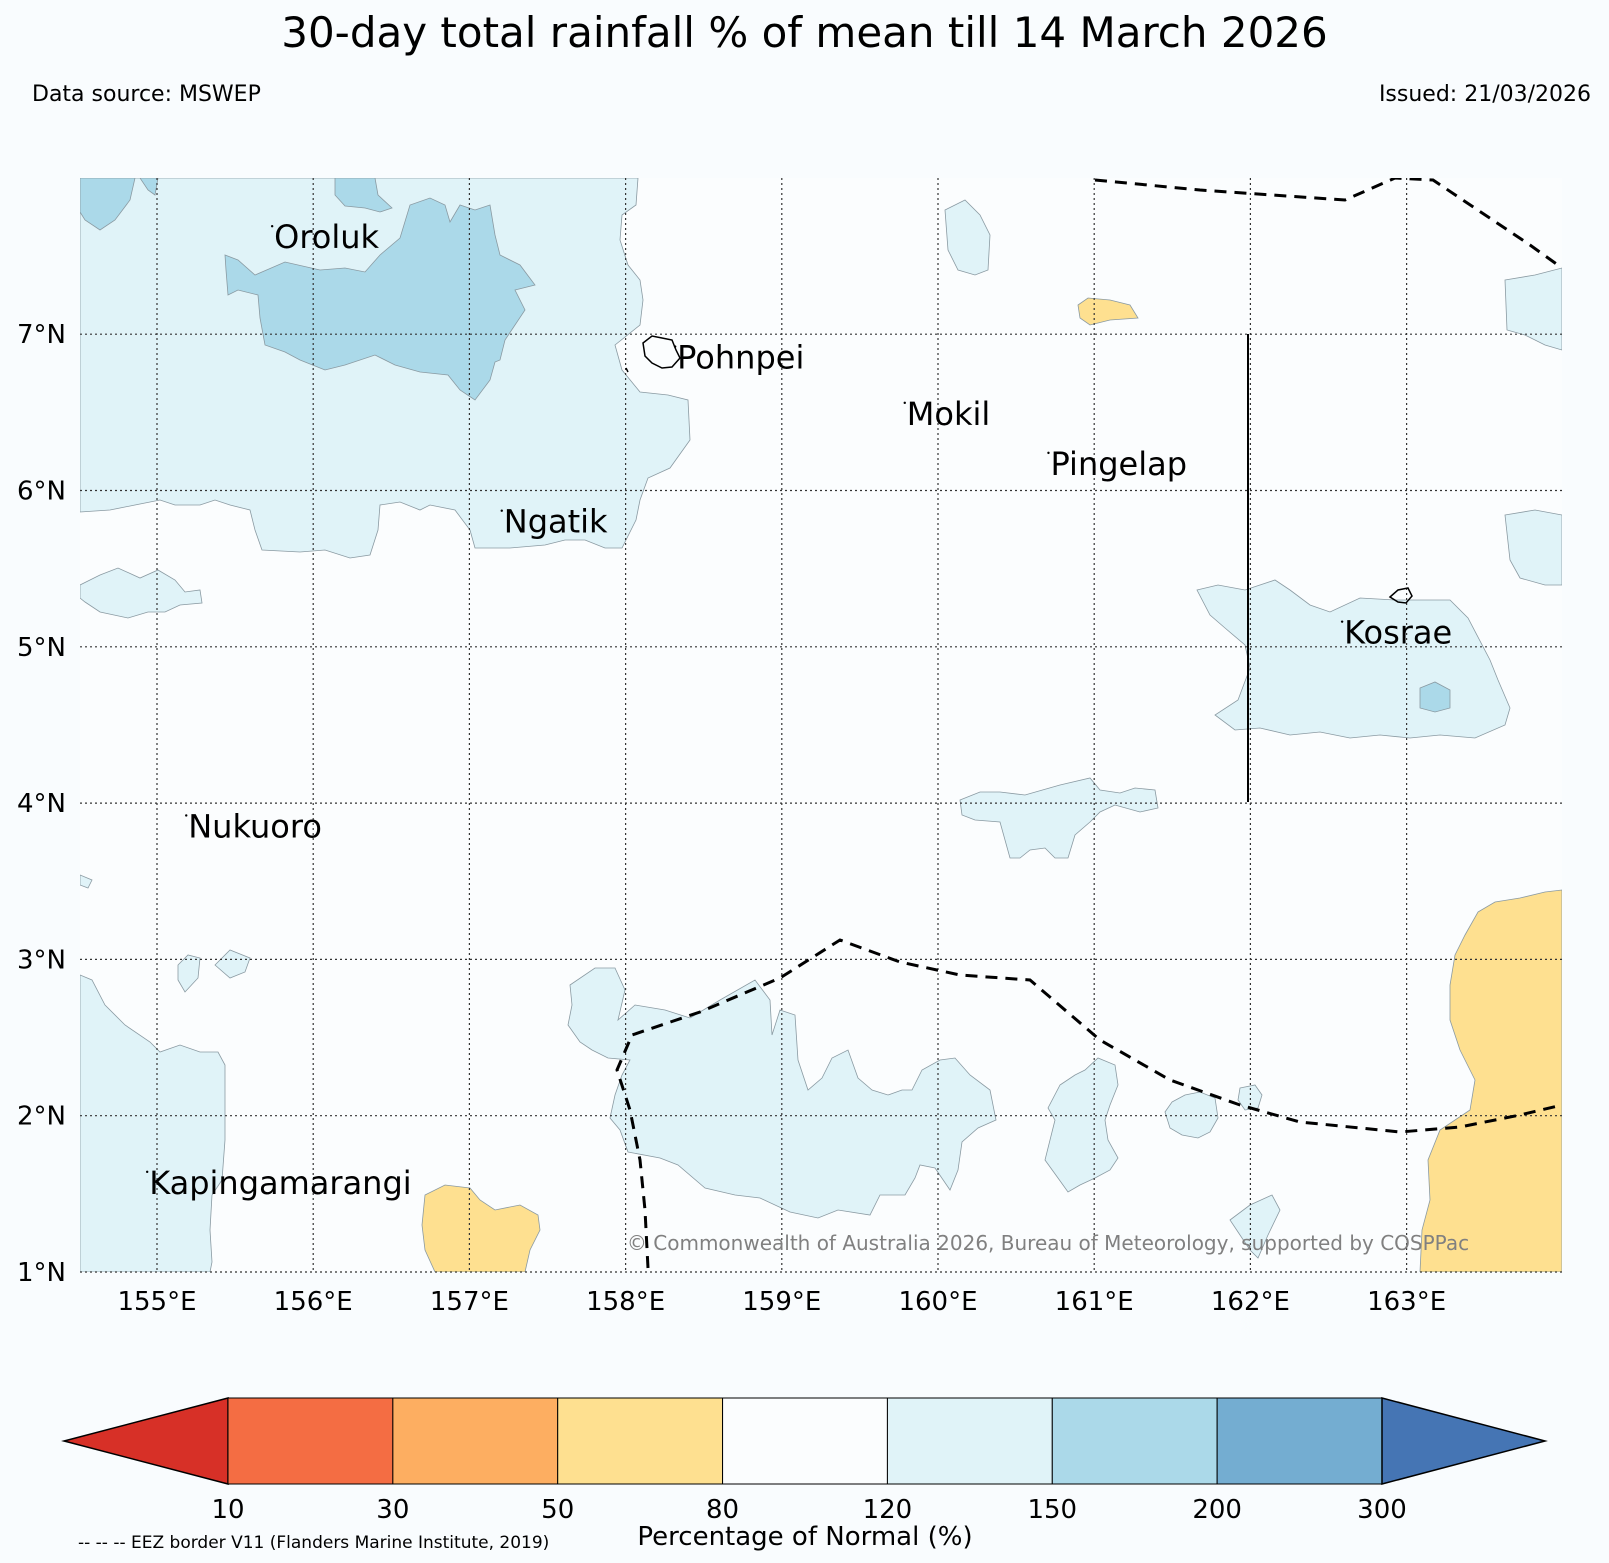 This screenshot has width=1609, height=1563. Describe the element at coordinates (1118, 464) in the screenshot. I see `place-label-pingelap: Pingelap` at that location.